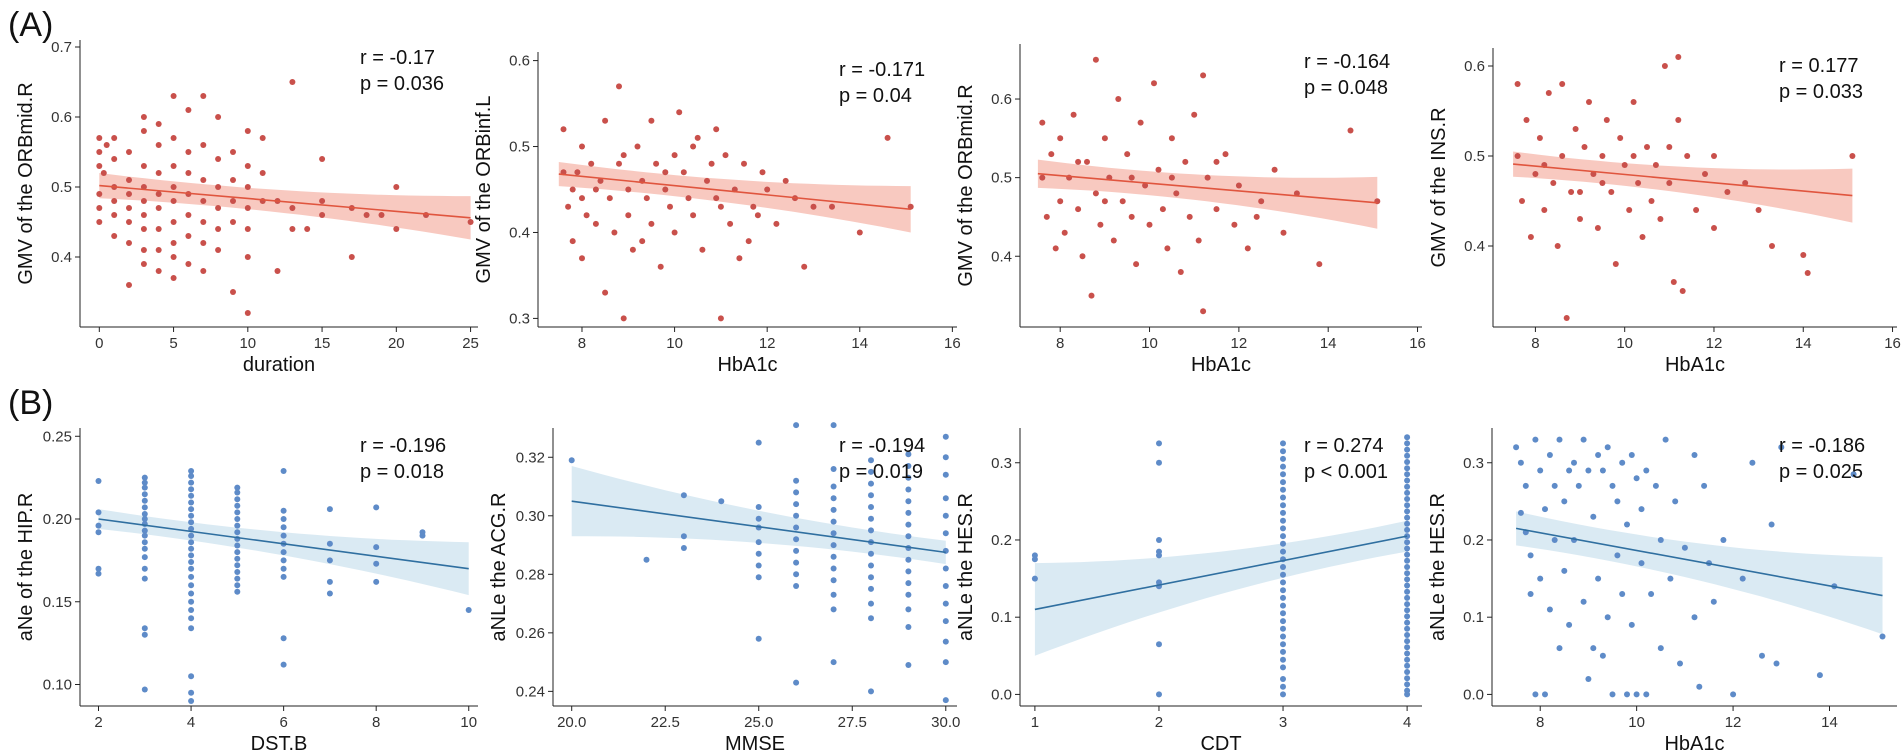 This screenshot has width=1902, height=751. I want to click on y-axis-title: aNLe the HES.R, so click(1438, 567).